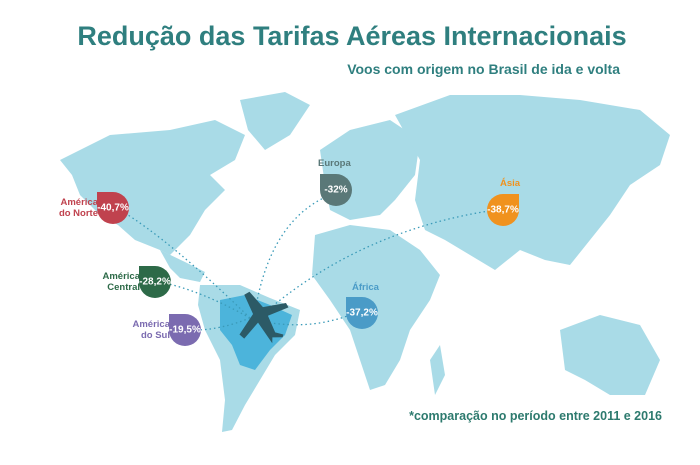 The height and width of the screenshot is (465, 700). What do you see at coordinates (78, 208) in the screenshot?
I see `region-label: América do Norte` at bounding box center [78, 208].